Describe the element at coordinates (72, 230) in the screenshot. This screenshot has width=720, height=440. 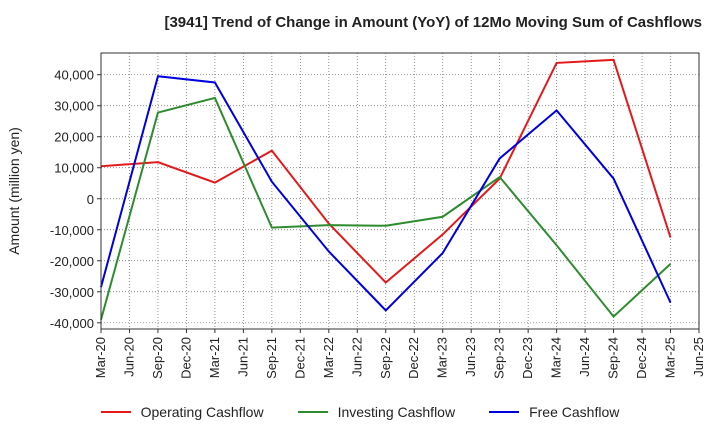
I see `y-tick-label: -10,000` at that location.